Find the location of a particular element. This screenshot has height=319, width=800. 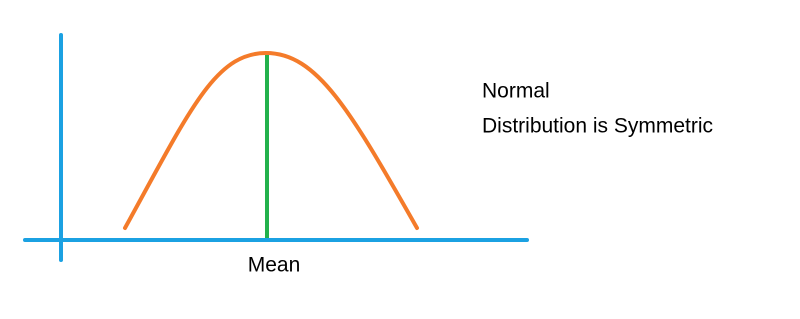

caption-line: Normal is located at coordinates (516, 91).